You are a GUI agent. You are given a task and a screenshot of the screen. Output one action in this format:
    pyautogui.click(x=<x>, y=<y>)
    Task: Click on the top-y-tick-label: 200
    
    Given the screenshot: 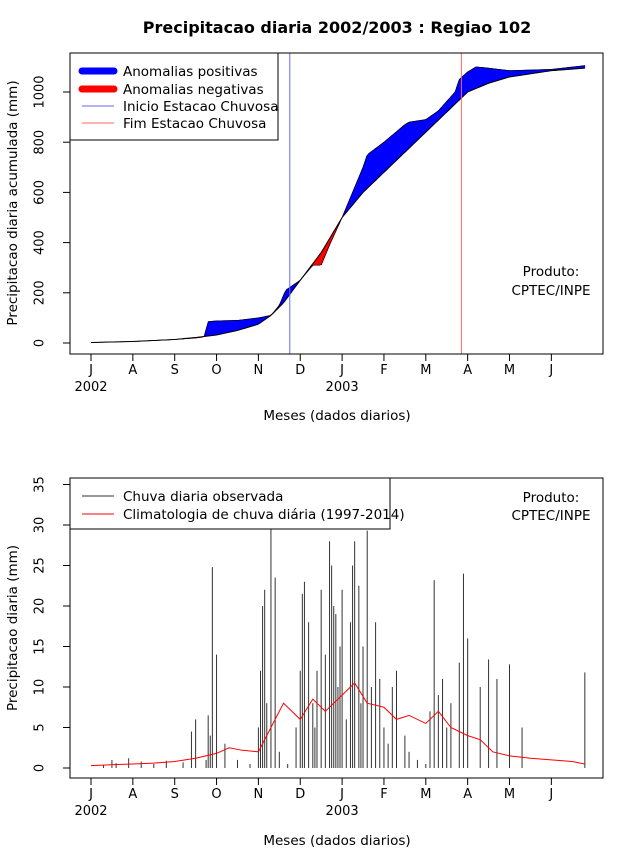 What is the action you would take?
    pyautogui.click(x=40, y=292)
    